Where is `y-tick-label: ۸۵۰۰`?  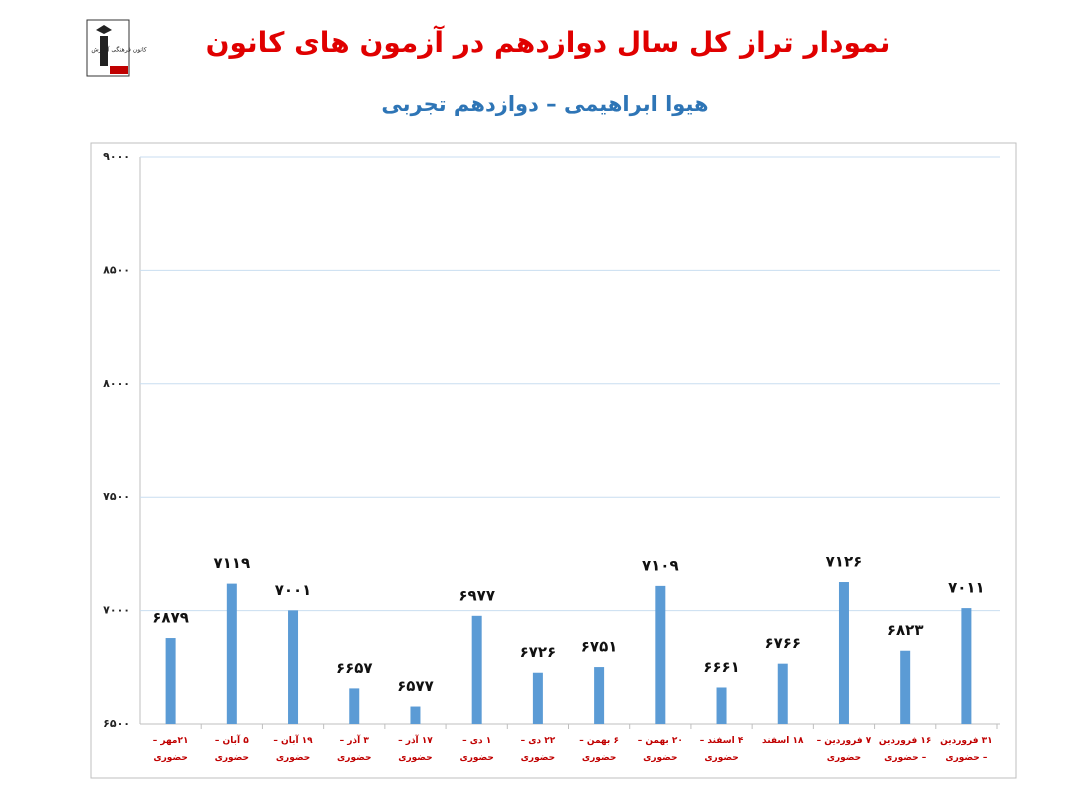 y-tick-label: ۸۵۰۰ is located at coordinates (116, 269).